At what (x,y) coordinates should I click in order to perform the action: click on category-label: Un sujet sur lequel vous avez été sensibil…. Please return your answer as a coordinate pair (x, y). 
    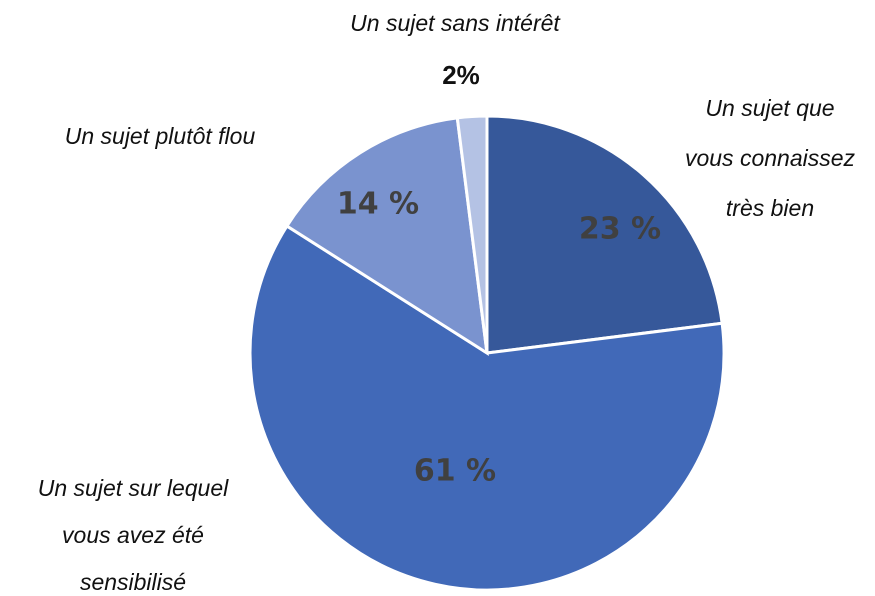
    Looking at the image, I should click on (133, 535).